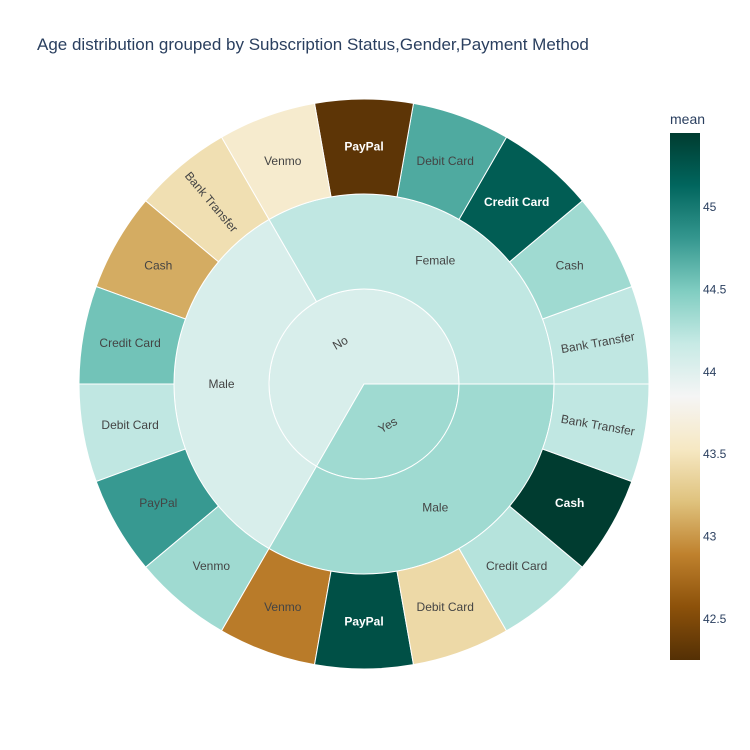 This screenshot has width=750, height=750. Describe the element at coordinates (212, 566) in the screenshot. I see `label-no-male-venmo: Venmo` at that location.